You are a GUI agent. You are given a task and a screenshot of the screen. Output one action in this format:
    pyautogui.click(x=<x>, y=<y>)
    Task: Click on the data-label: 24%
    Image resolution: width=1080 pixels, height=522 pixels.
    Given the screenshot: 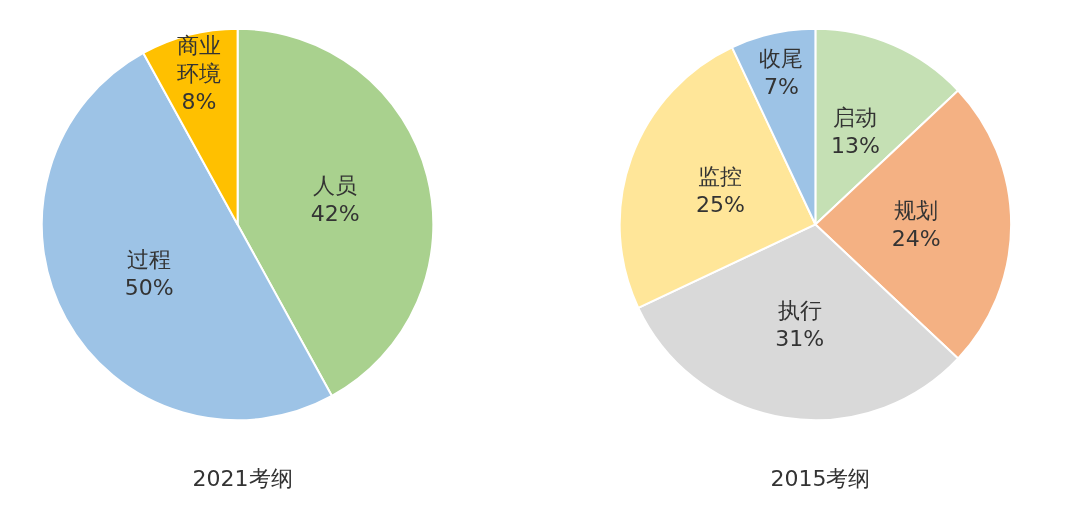 What is the action you would take?
    pyautogui.click(x=916, y=238)
    